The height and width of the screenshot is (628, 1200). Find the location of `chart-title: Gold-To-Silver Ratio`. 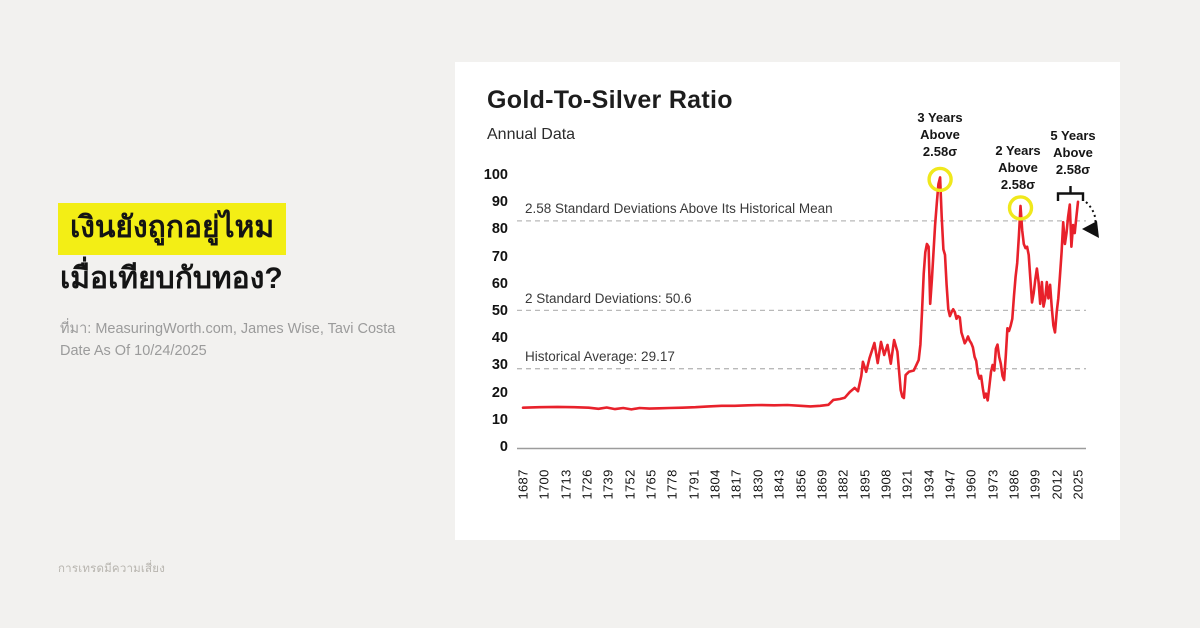

chart-title: Gold-To-Silver Ratio is located at coordinates (610, 100).